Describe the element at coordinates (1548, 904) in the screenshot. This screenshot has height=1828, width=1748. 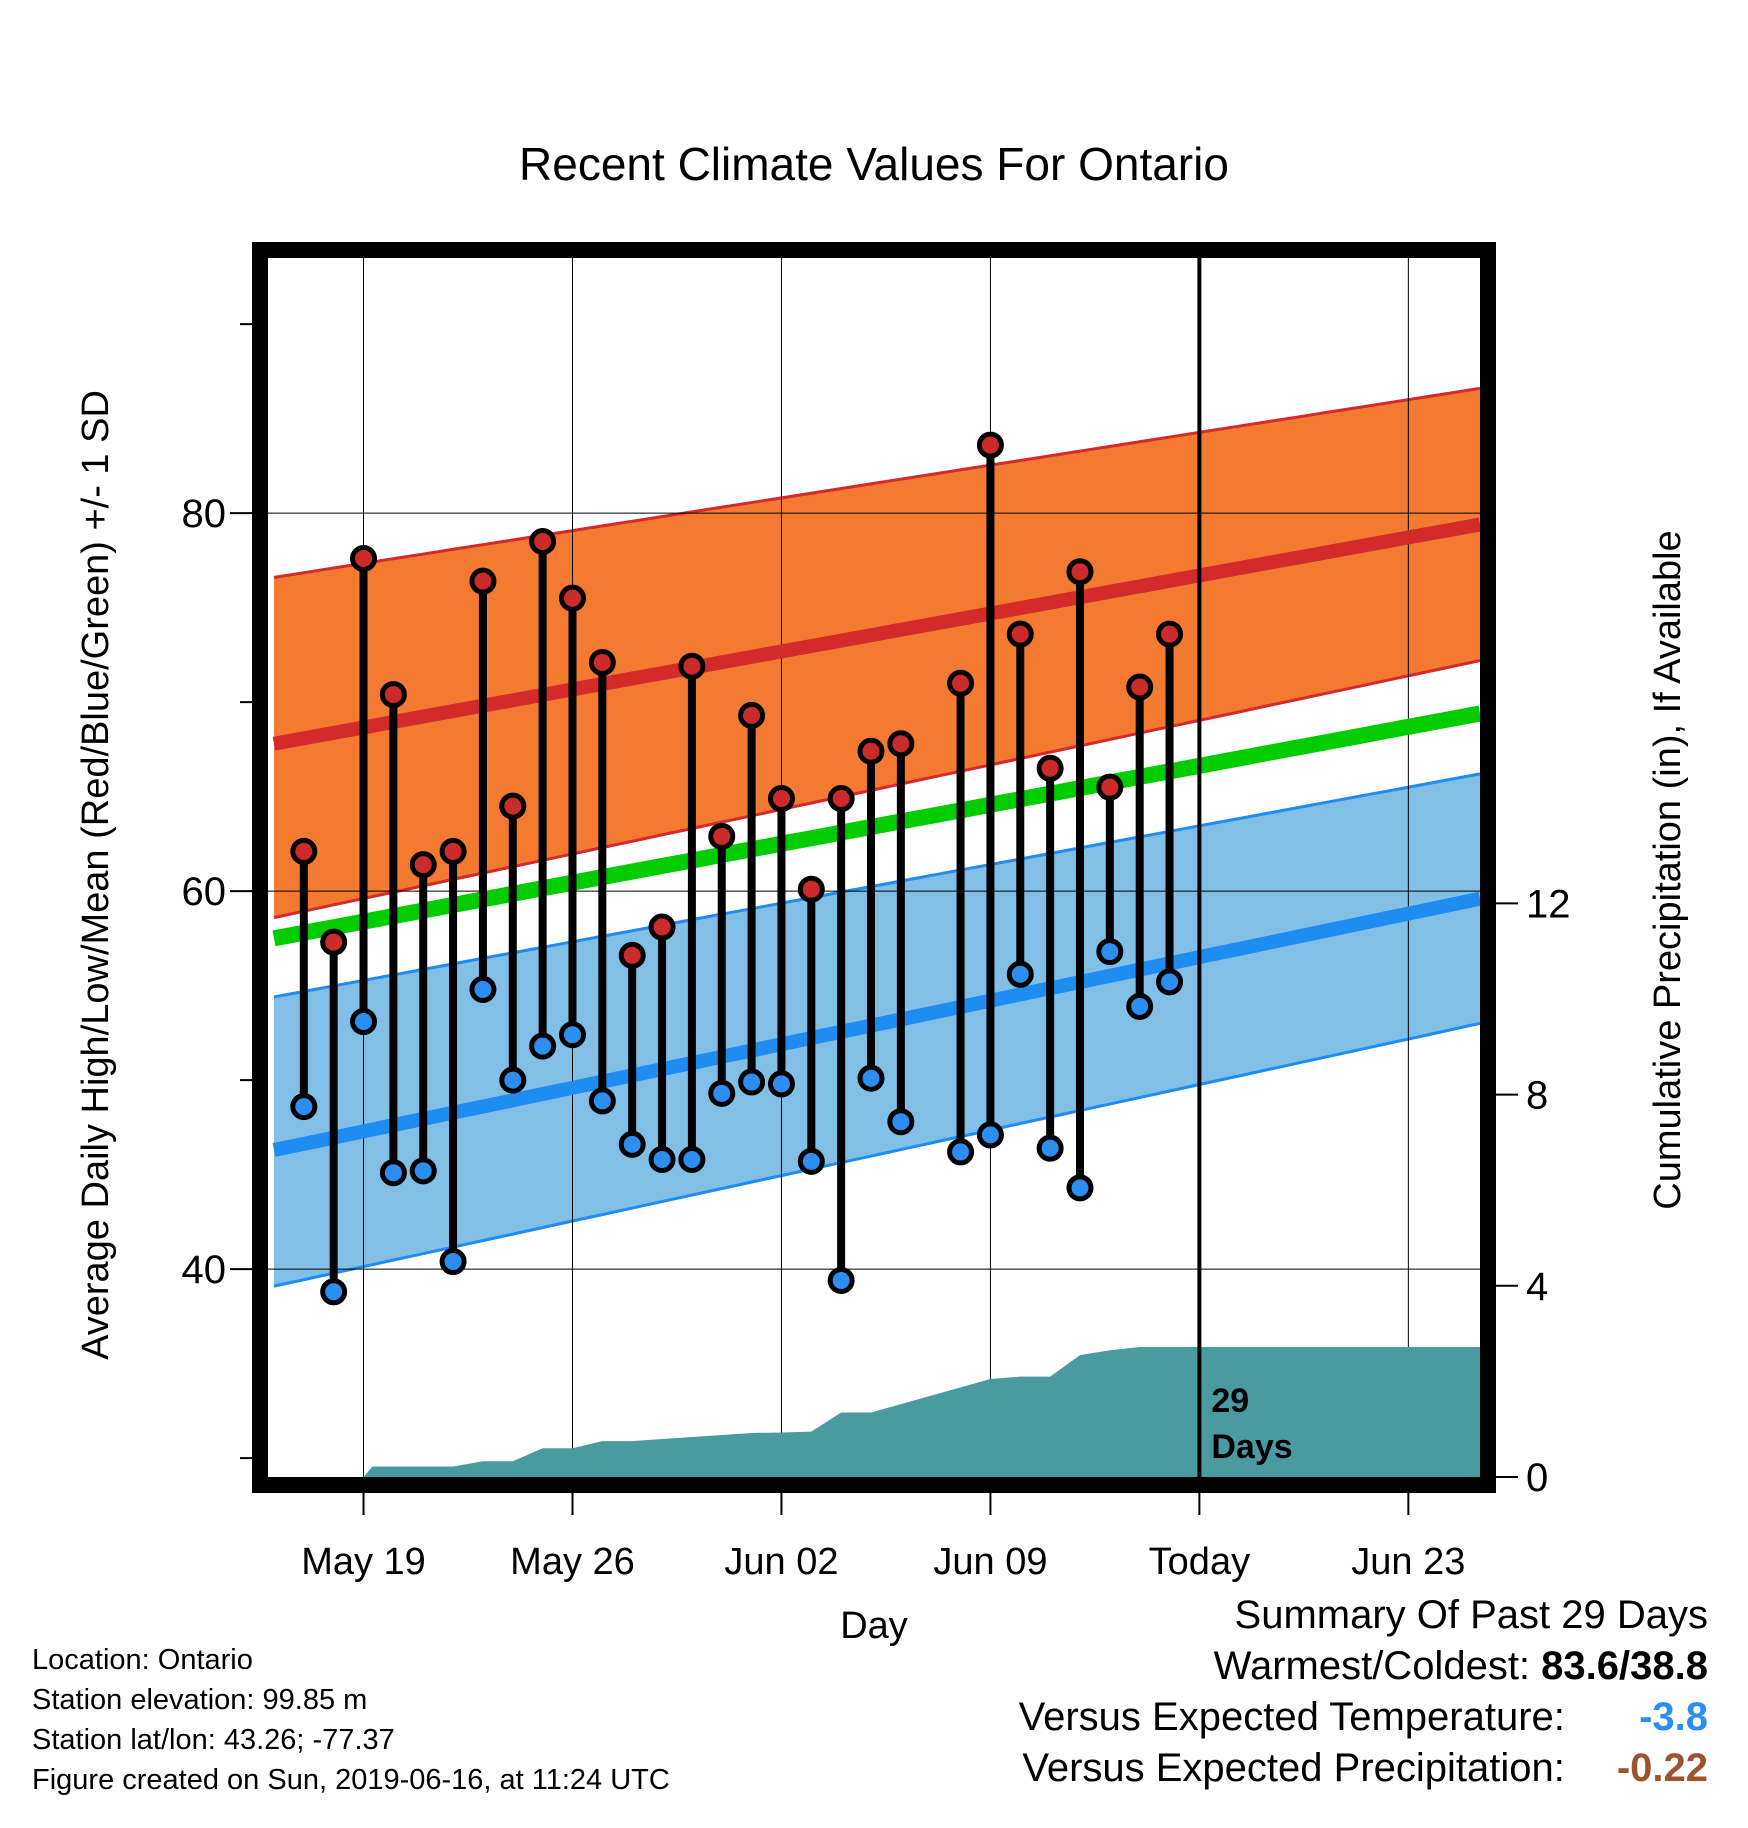
I see `y-right-tick-label: 12` at that location.